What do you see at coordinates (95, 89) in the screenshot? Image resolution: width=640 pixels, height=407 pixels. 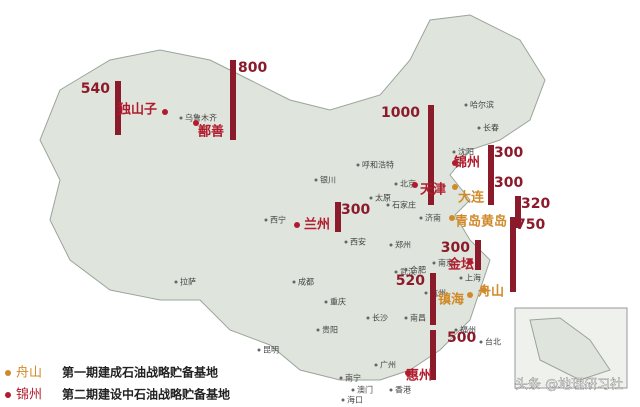 I see `capacity-label: 540` at bounding box center [95, 89].